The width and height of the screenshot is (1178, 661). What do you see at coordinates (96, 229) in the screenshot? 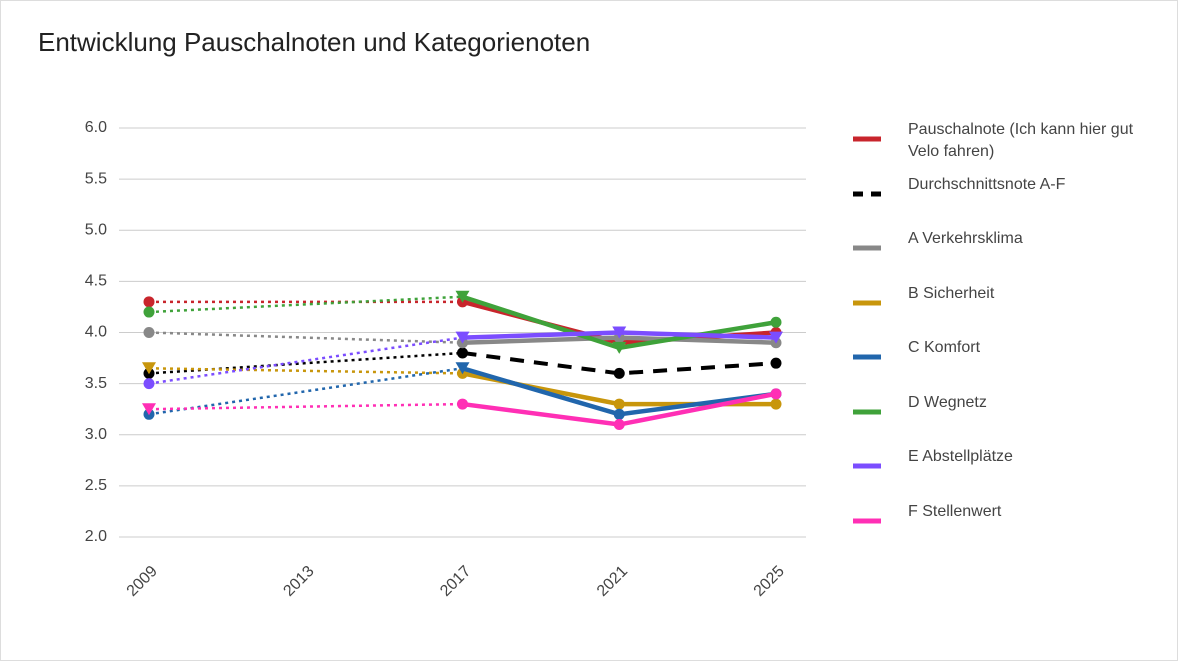
I see `y-tick-label: 5.0` at bounding box center [96, 229].